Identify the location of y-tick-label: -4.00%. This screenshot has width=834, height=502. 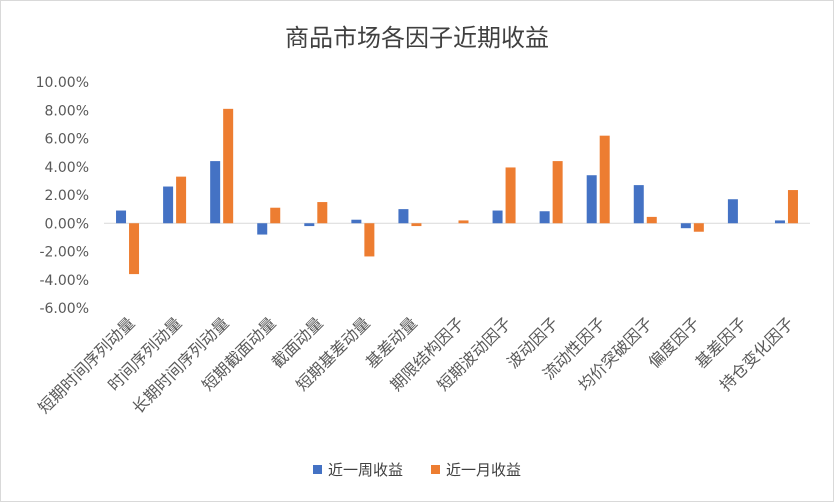
(64, 281).